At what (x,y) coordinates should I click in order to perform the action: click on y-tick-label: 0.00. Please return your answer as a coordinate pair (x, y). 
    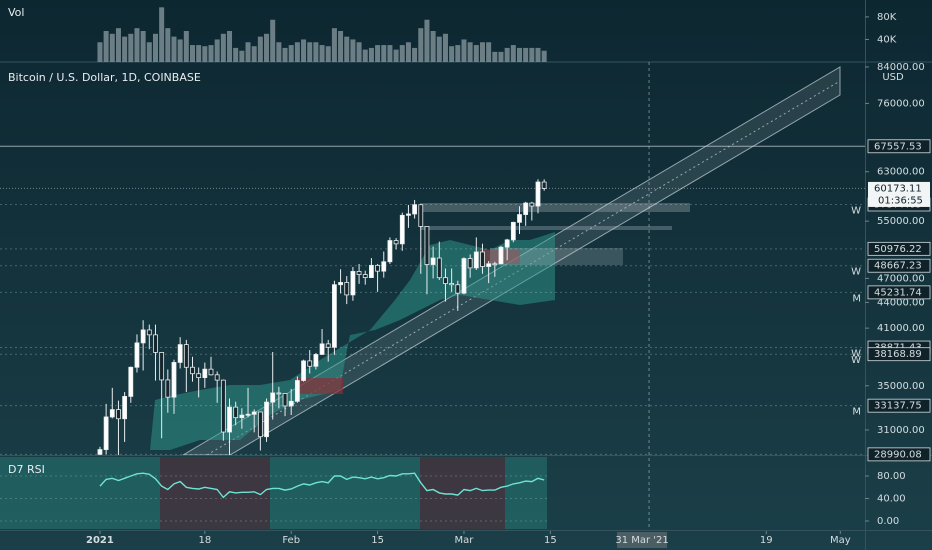
    Looking at the image, I should click on (888, 521).